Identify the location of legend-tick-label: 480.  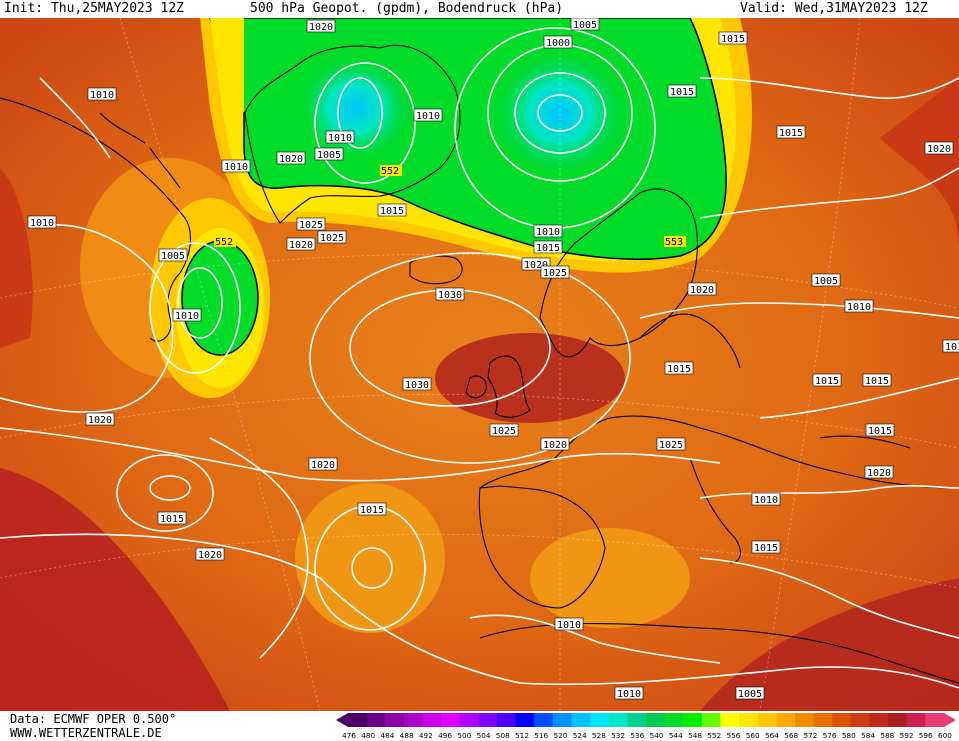
(368, 735).